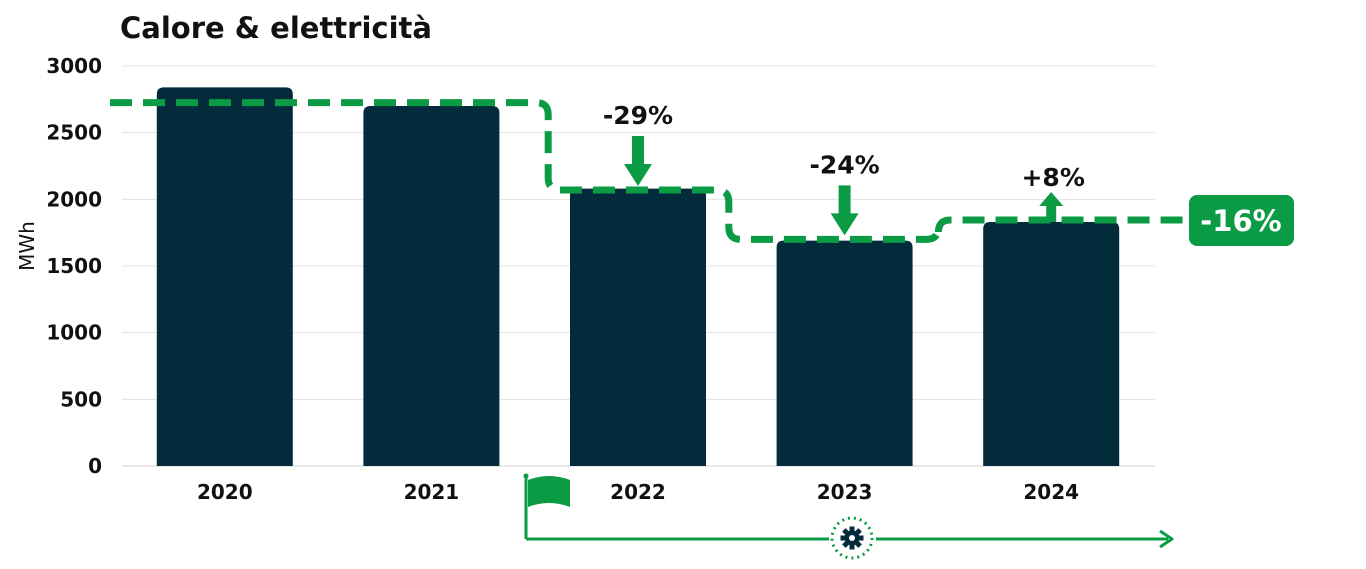 Image resolution: width=1366 pixels, height=569 pixels. I want to click on gear-hole, so click(852, 538).